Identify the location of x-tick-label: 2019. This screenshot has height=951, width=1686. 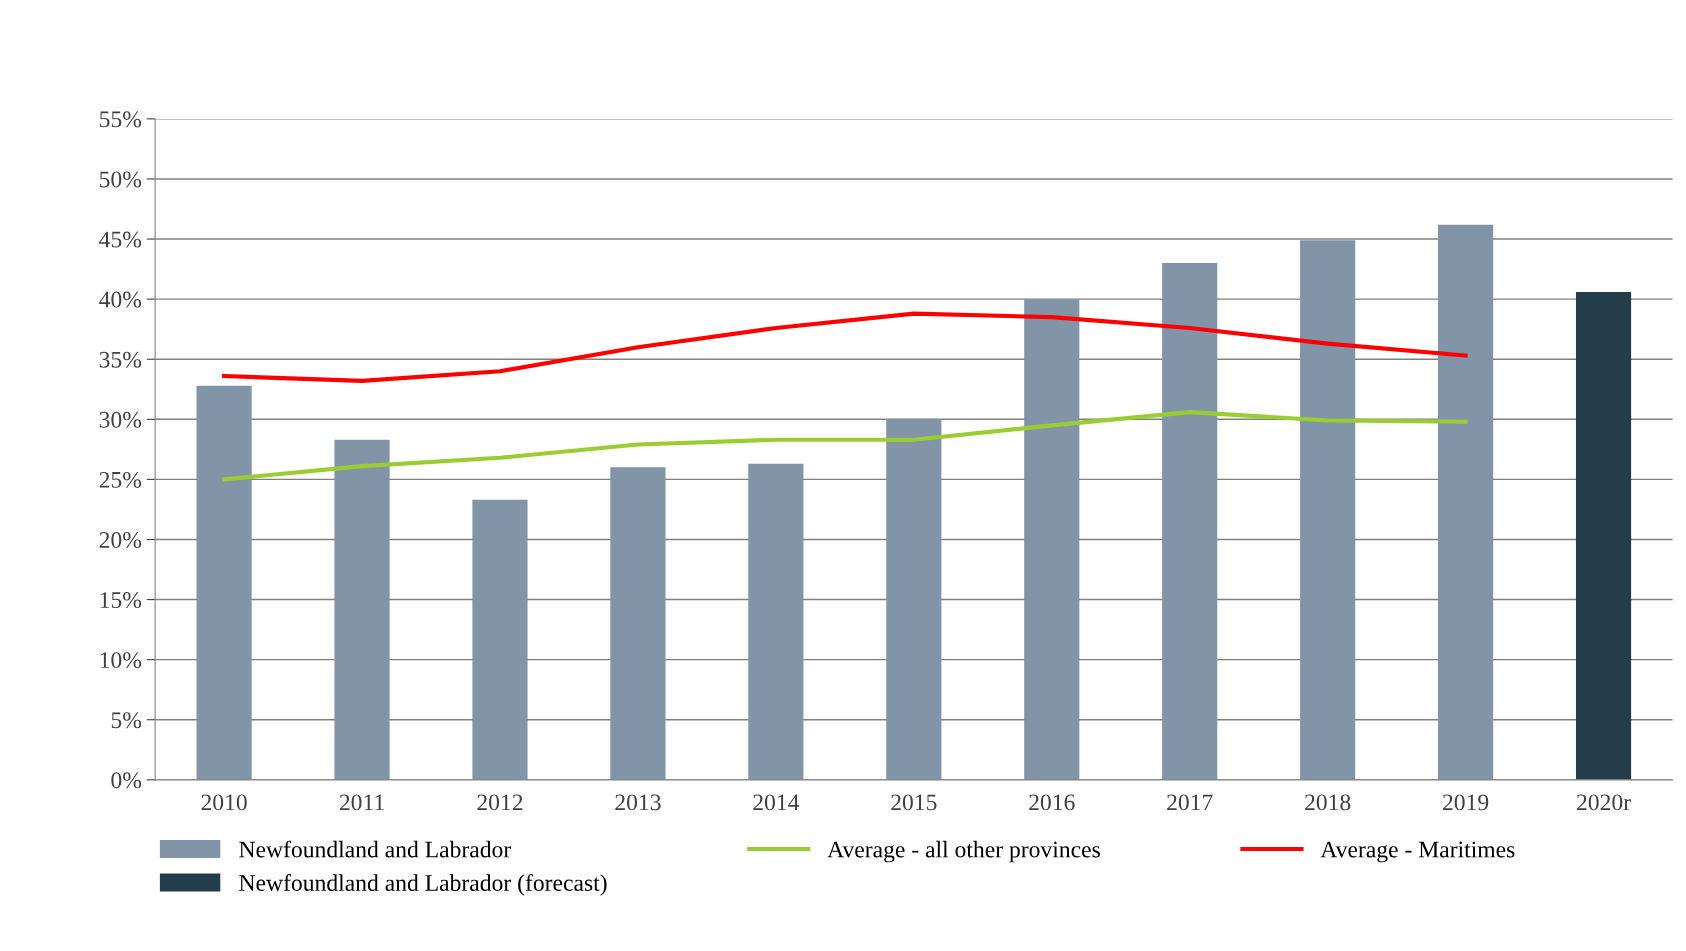
(1466, 802).